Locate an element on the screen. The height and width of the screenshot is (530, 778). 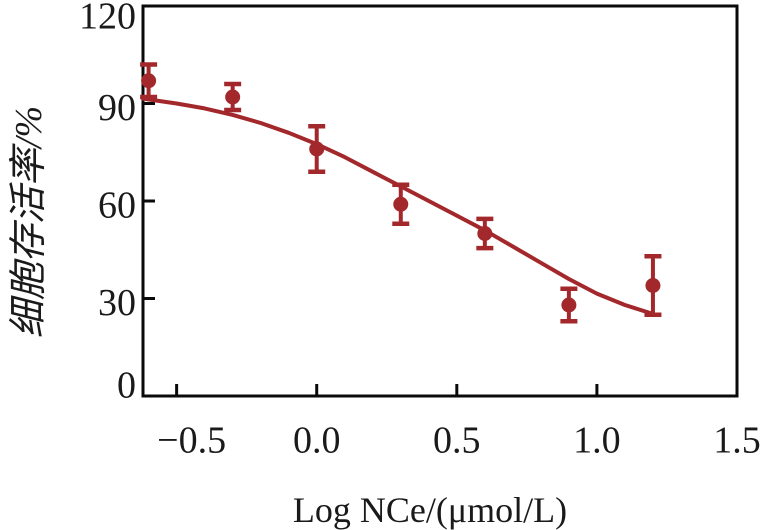
y-tick-label: 90 is located at coordinates (117, 108).